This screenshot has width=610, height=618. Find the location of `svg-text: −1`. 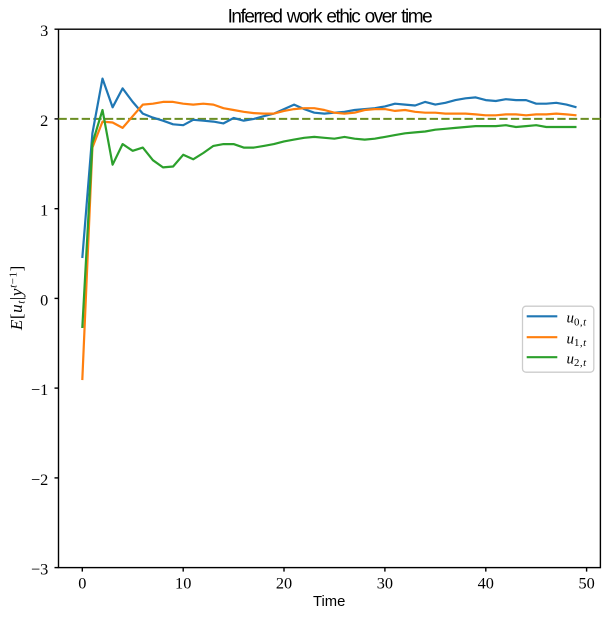

svg-text: −1 is located at coordinates (39, 389).